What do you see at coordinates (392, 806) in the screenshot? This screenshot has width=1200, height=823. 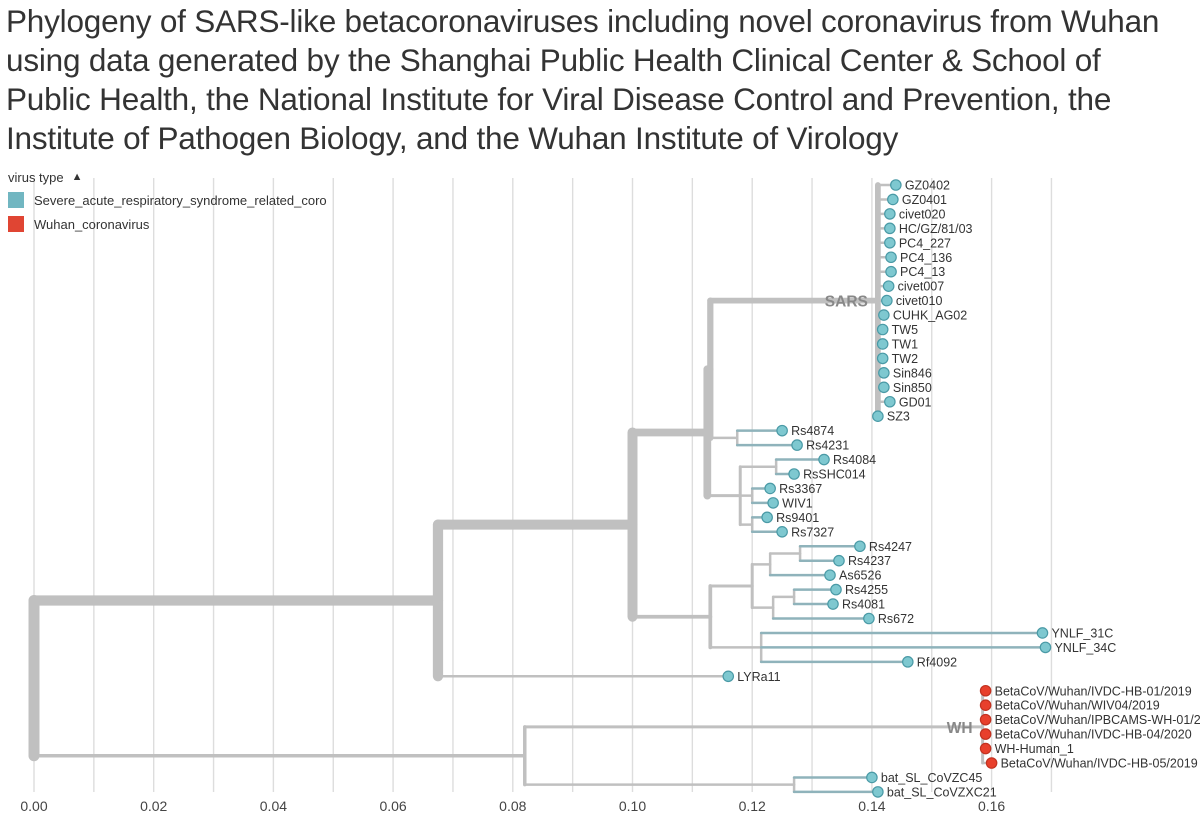 I see `x-tick-label: 0.06` at bounding box center [392, 806].